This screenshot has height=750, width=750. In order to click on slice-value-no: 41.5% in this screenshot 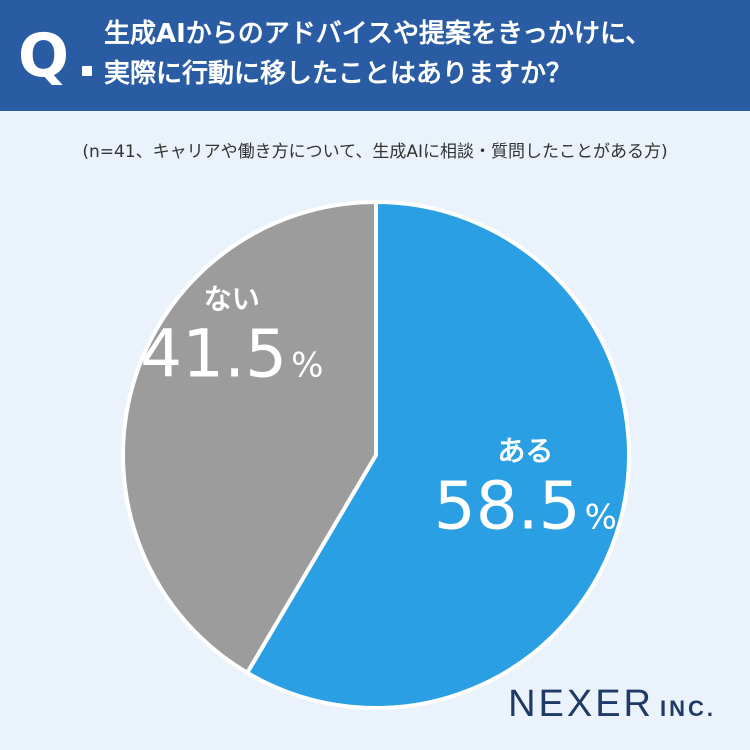, I will do `click(231, 353)`.